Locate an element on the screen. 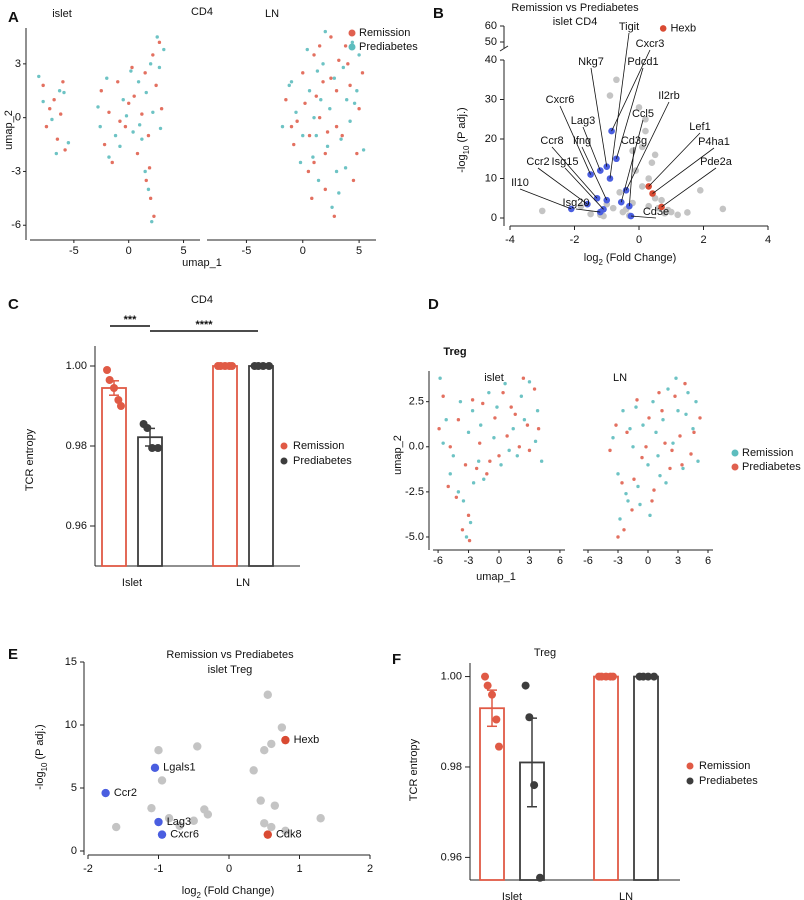 This screenshot has width=804, height=900. x-tick-label: -1 is located at coordinates (159, 869).